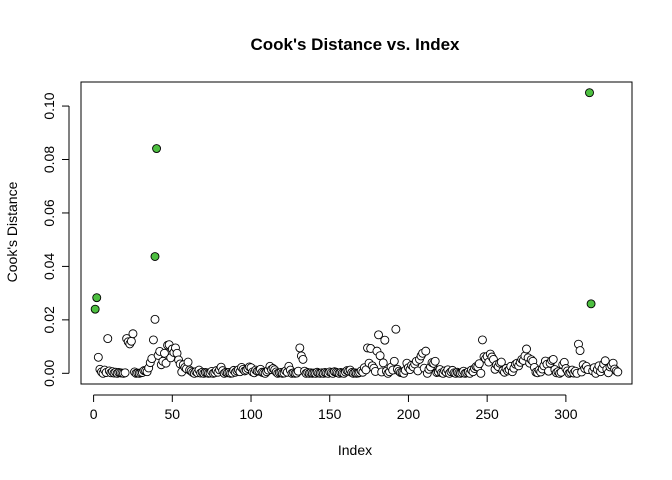 Image resolution: width=672 pixels, height=480 pixels. I want to click on x-axis-label: Index, so click(355, 450).